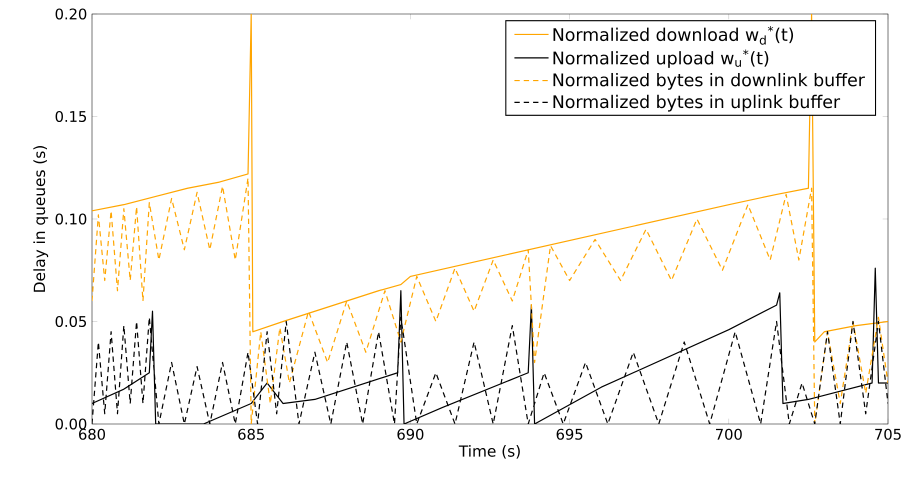 This screenshot has width=913, height=486. I want to click on x-tick-label: 695, so click(569, 434).